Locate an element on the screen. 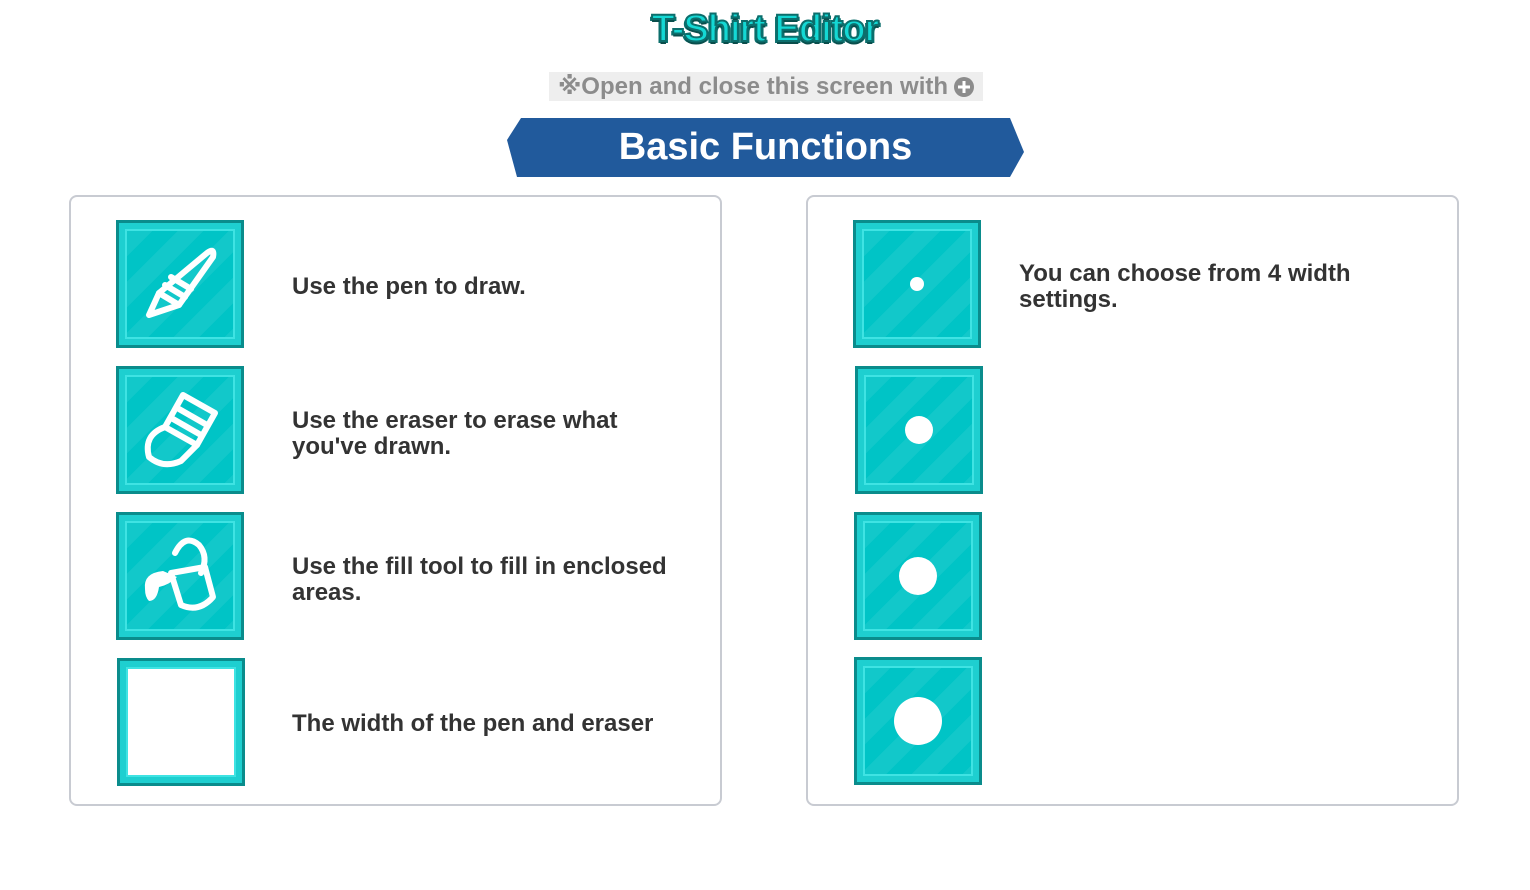 The image size is (1530, 890). width-4-icon is located at coordinates (918, 721).